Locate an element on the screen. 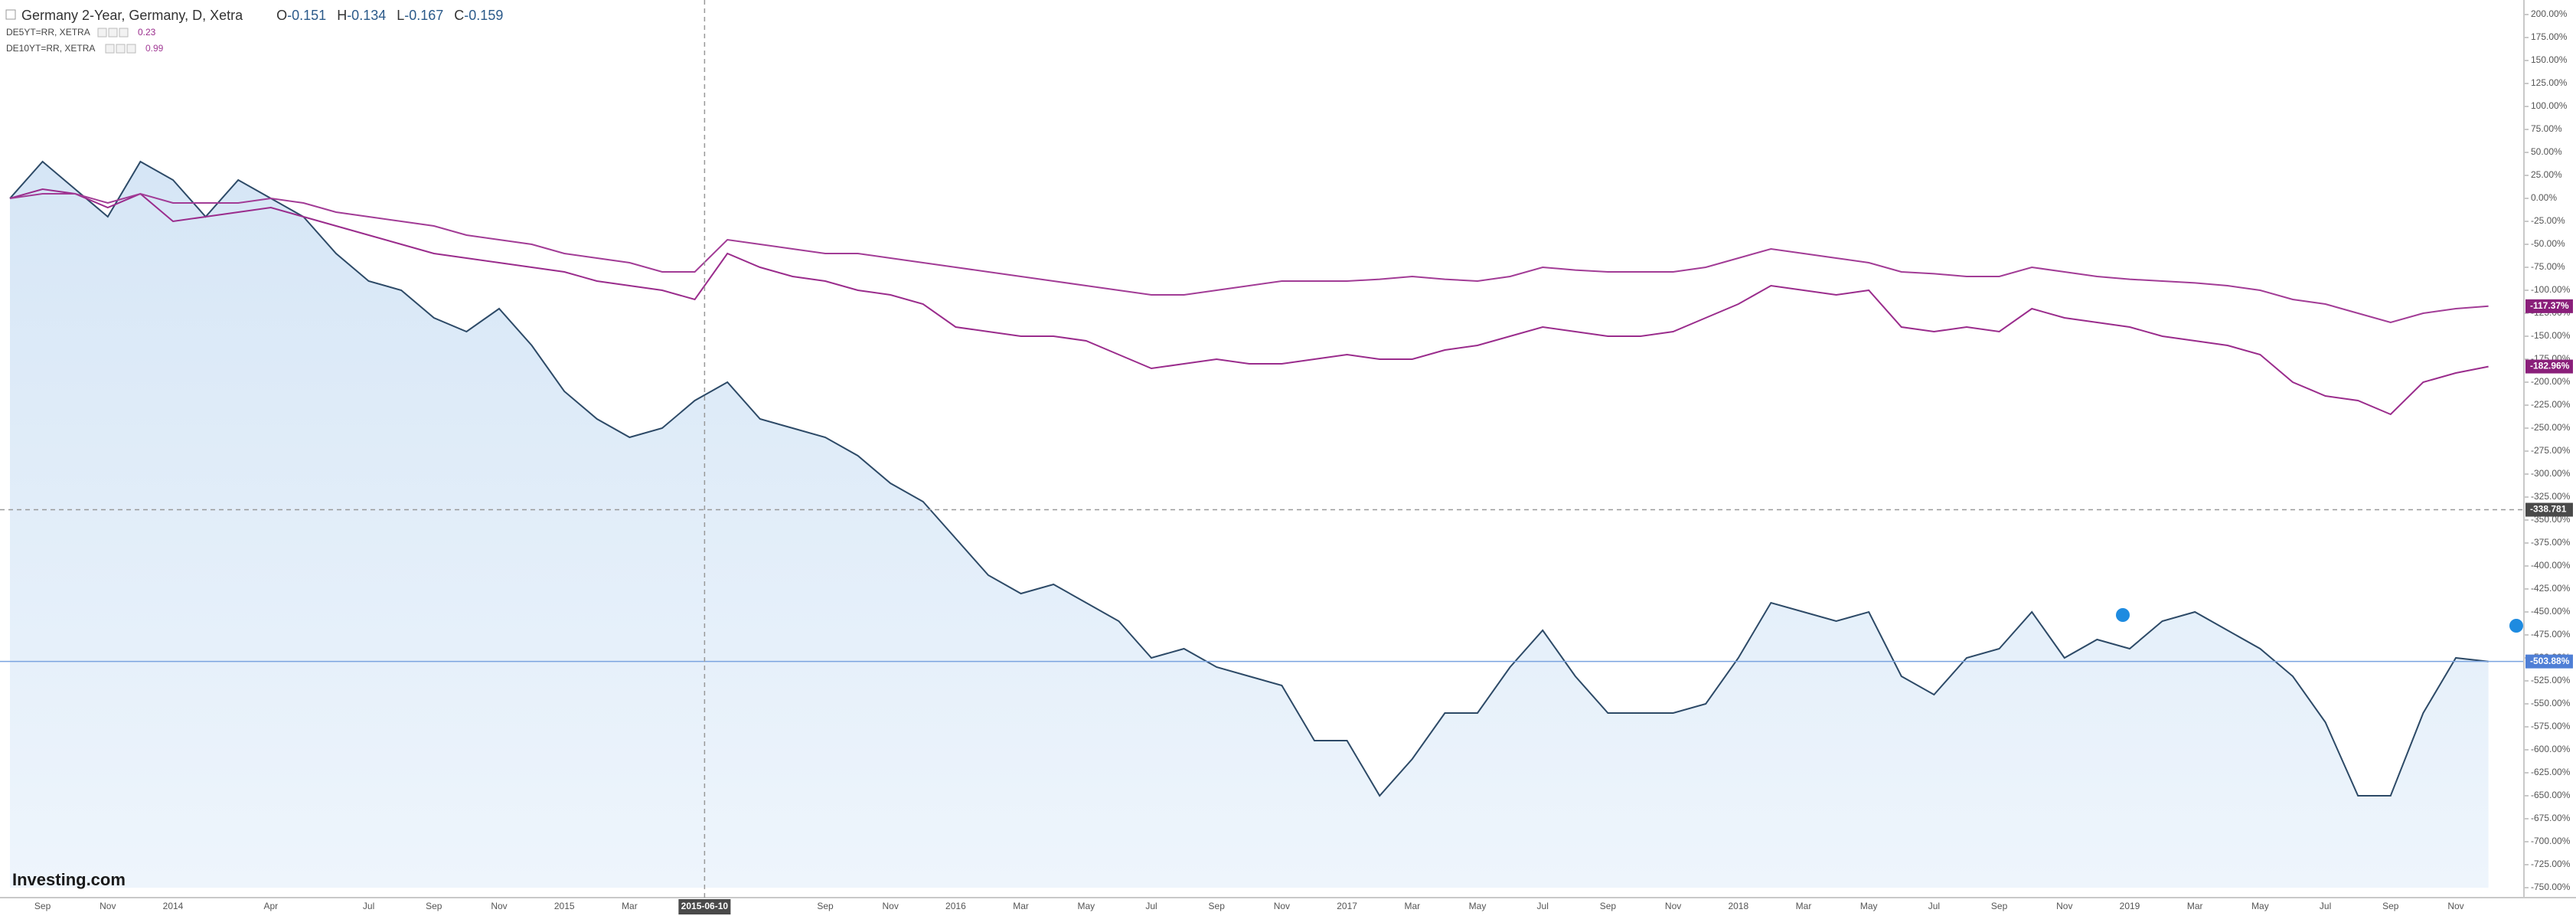 This screenshot has width=2576, height=916. y-tick-label: 75.00% is located at coordinates (2546, 128).